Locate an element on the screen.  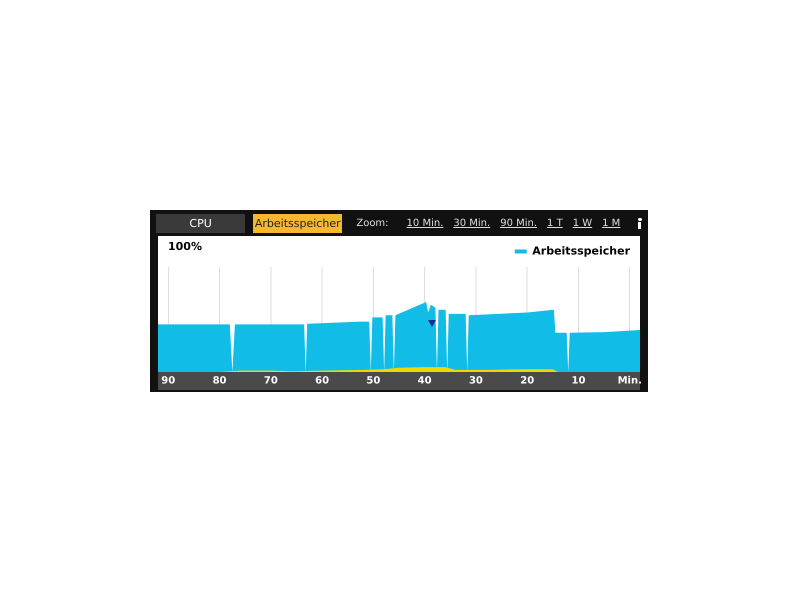
x-tick-label: 90 is located at coordinates (168, 381).